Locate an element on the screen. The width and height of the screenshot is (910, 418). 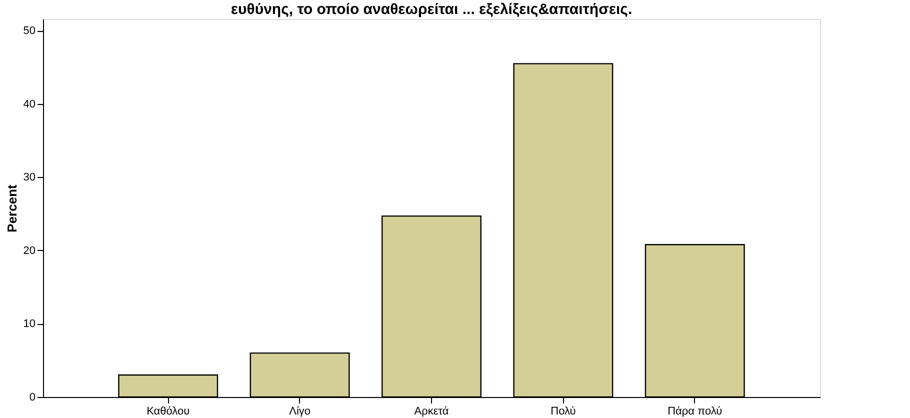
x-tick-label: Πάρα πολύ is located at coordinates (695, 412).